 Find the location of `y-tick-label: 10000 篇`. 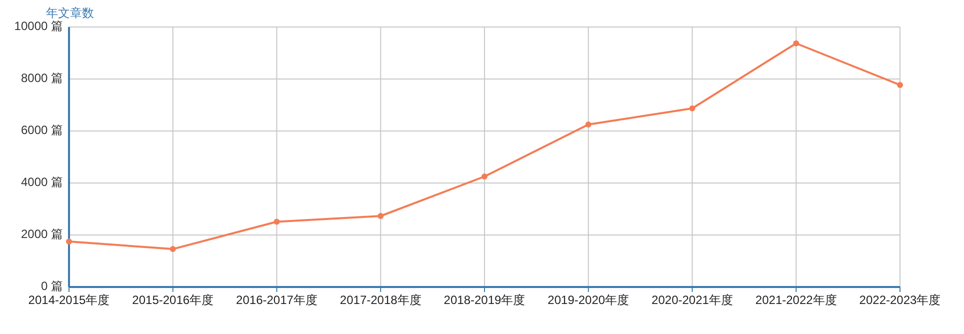

y-tick-label: 10000 篇 is located at coordinates (38, 26).